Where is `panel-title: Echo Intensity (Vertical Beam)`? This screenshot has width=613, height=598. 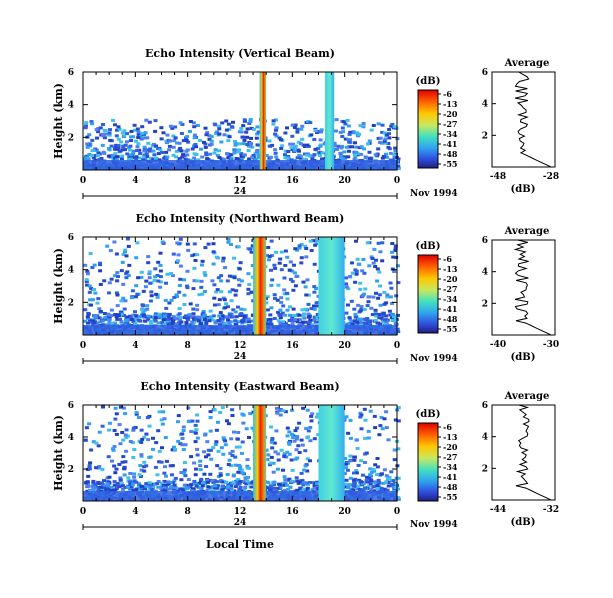 panel-title: Echo Intensity (Vertical Beam) is located at coordinates (240, 53).